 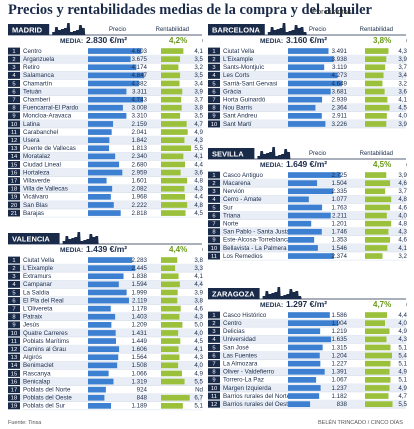 What do you see at coordinates (39, 75) in the screenshot?
I see `district-name: Salamanca` at bounding box center [39, 75].